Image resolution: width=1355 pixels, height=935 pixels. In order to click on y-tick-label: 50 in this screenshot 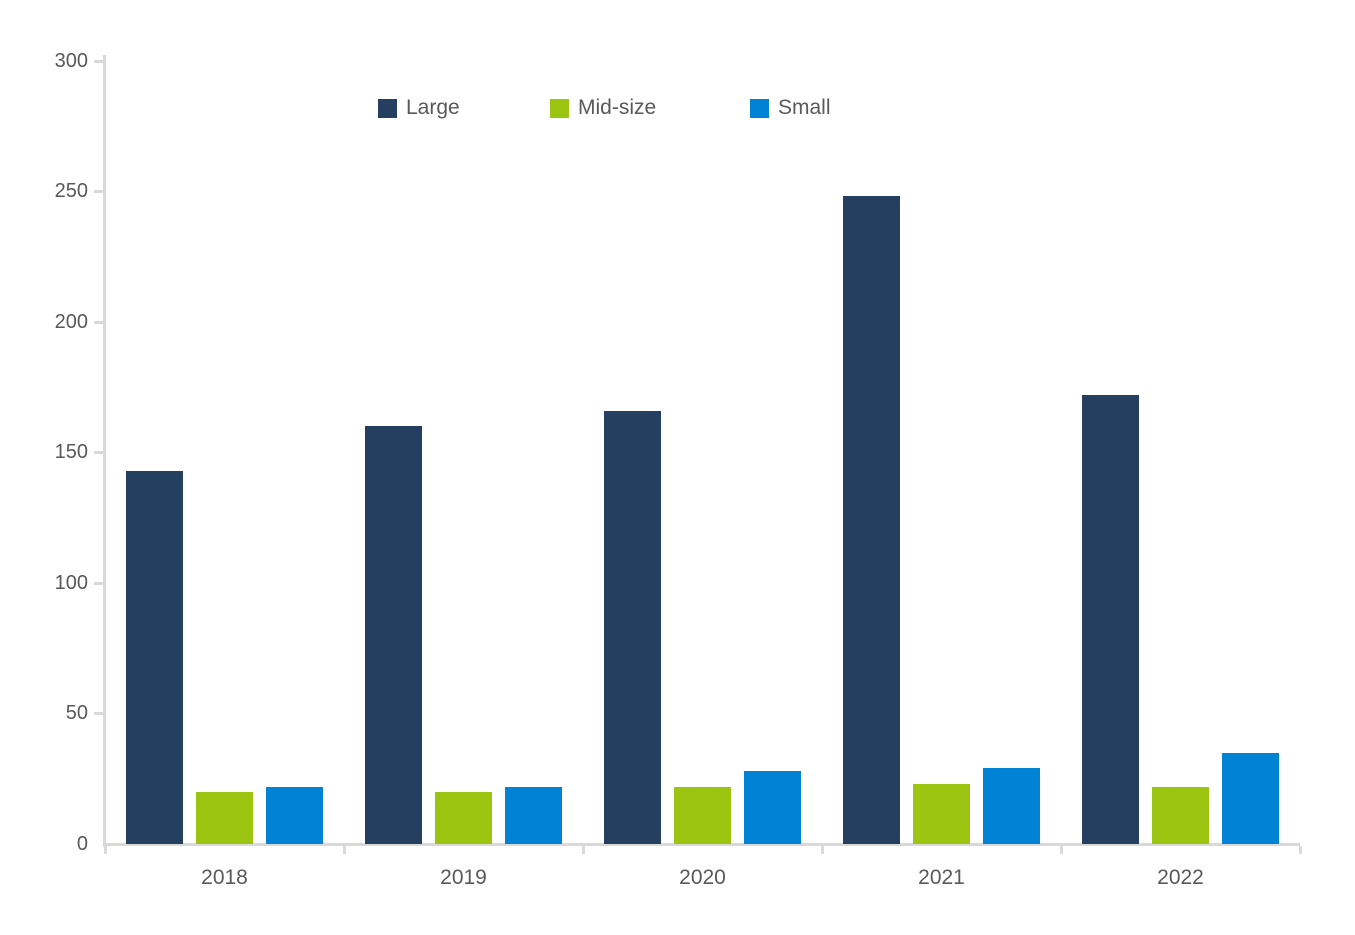, I will do `click(76, 713)`.